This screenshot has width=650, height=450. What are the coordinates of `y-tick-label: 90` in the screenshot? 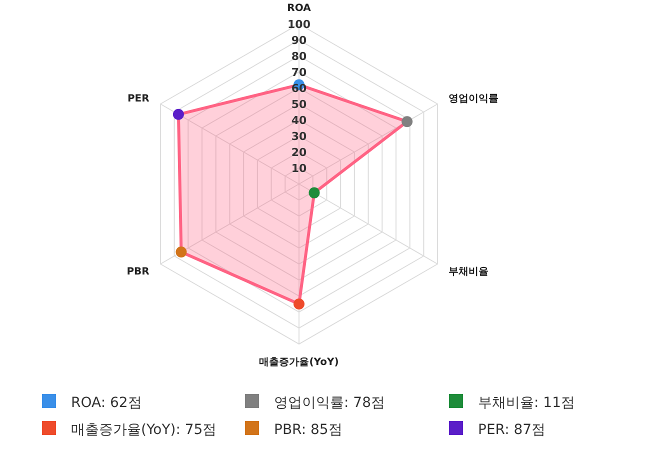 It's located at (299, 40).